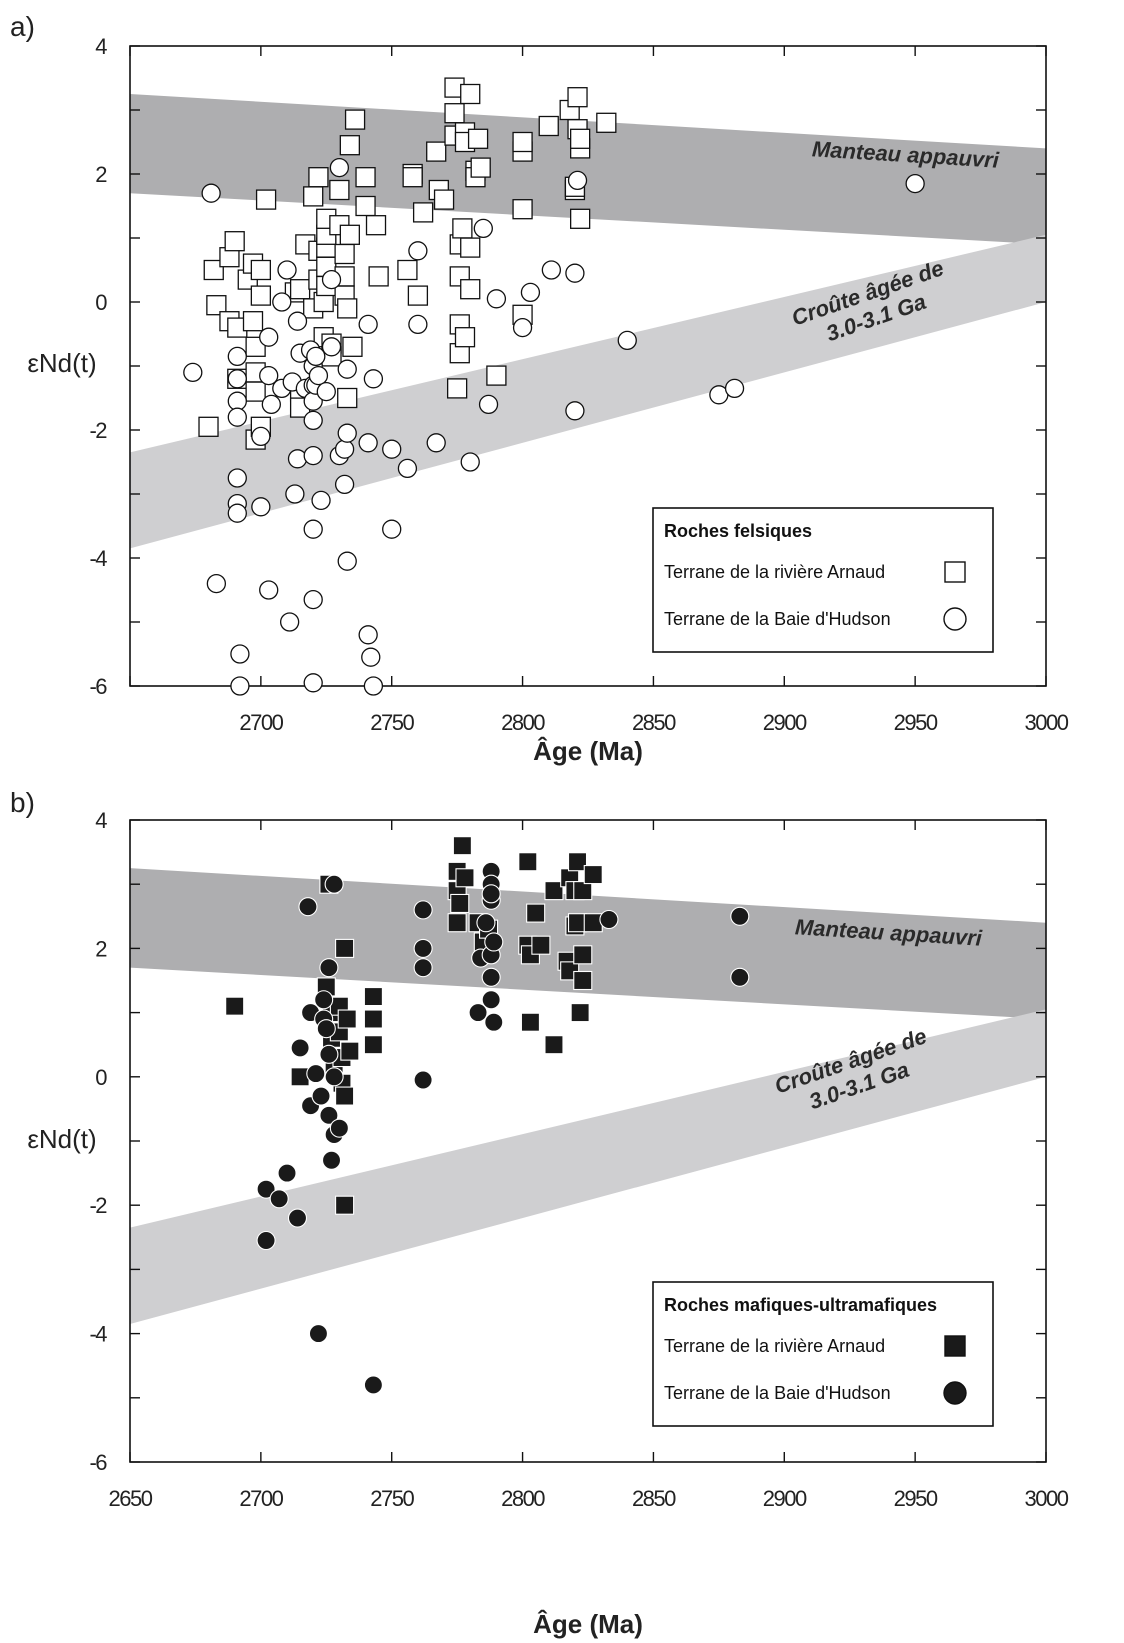 The height and width of the screenshot is (1643, 1124). What do you see at coordinates (503, 1128) in the screenshot?
I see `series-hudson` at bounding box center [503, 1128].